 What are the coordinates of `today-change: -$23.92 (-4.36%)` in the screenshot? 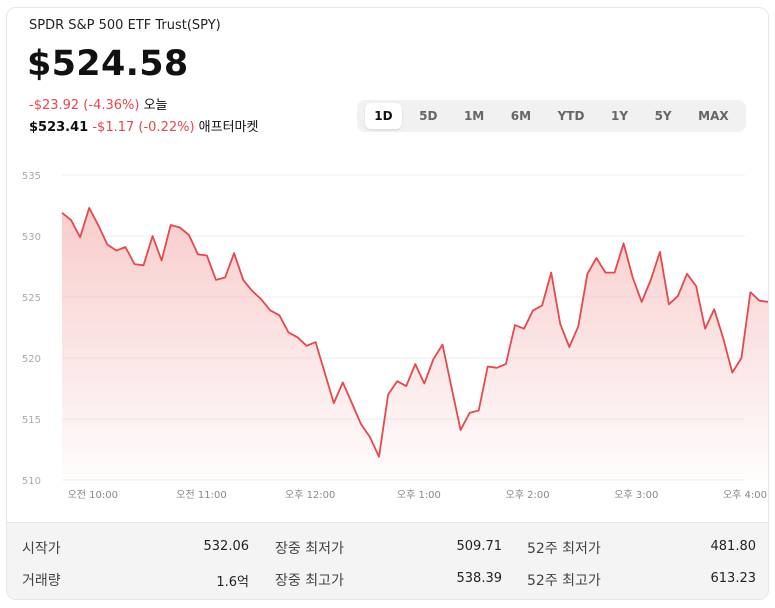 It's located at (84, 105).